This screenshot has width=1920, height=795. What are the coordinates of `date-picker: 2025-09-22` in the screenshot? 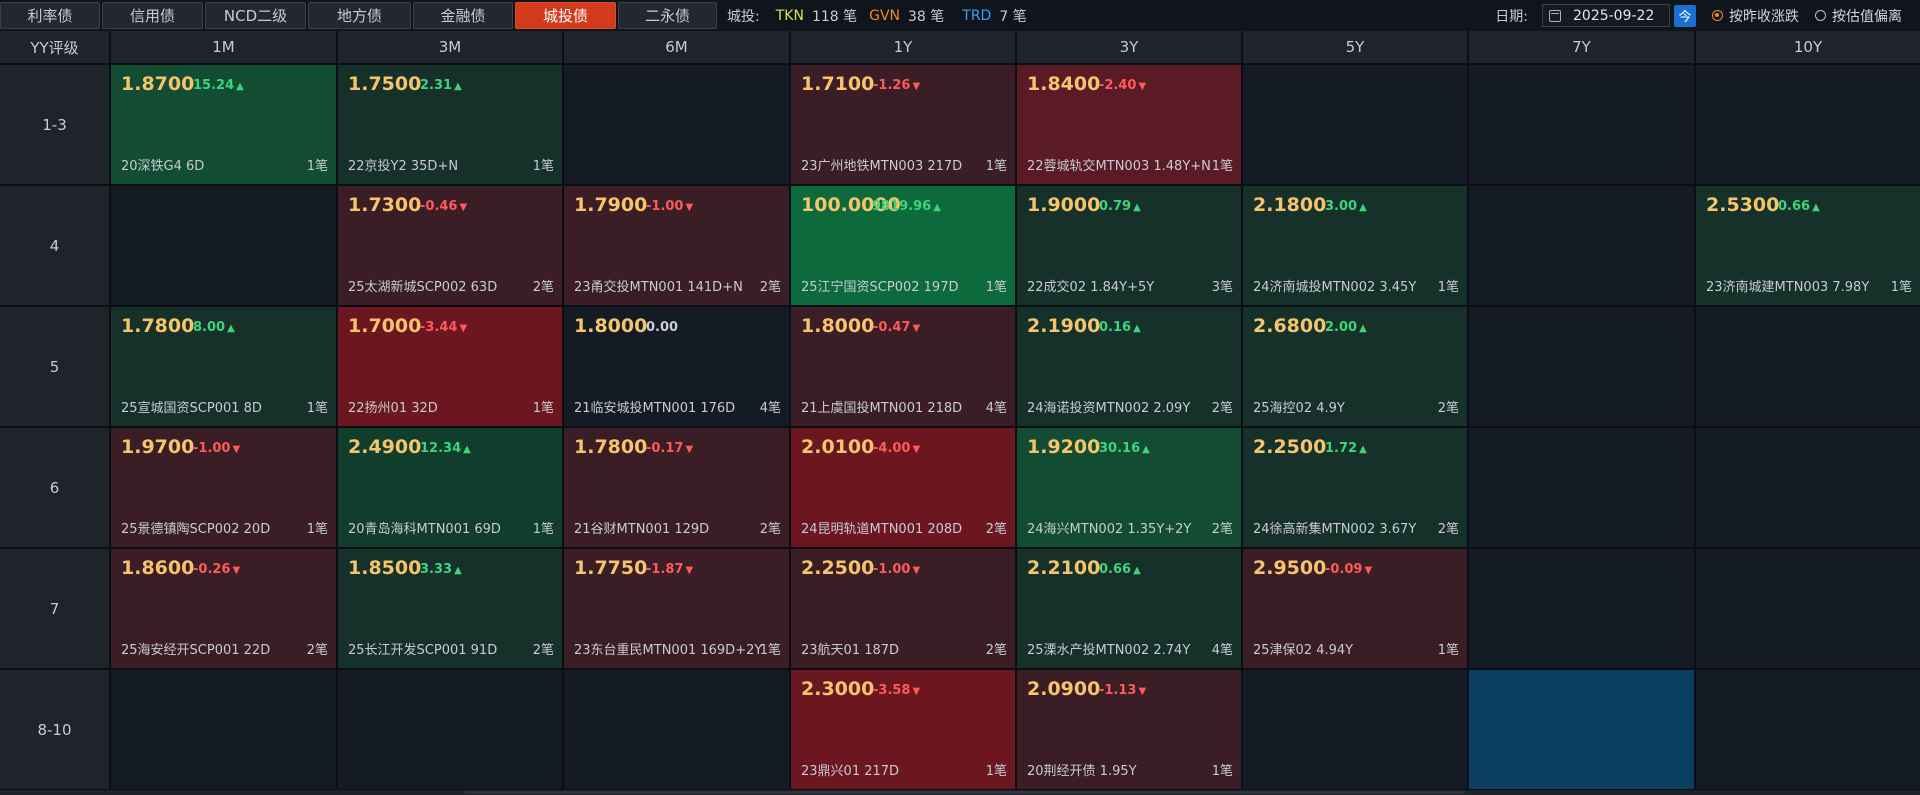 It's located at (1606, 15).